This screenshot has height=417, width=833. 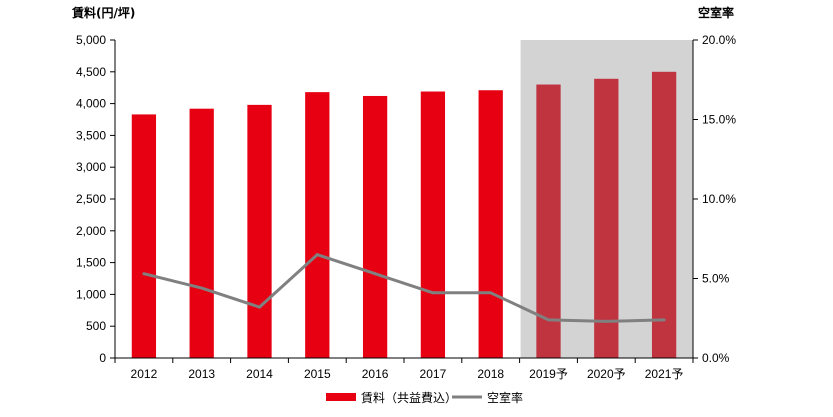 I want to click on vacancy-point-2018, so click(x=491, y=293).